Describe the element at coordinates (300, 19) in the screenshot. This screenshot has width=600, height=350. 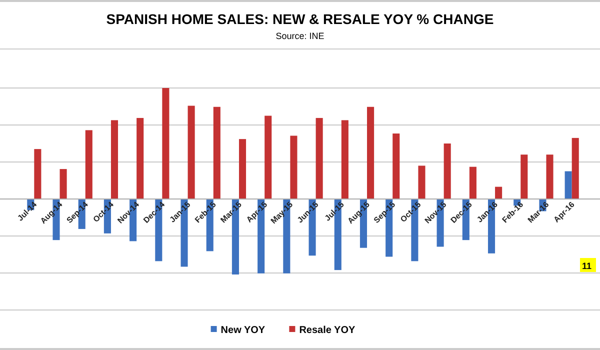
I see `chart-title: SPANISH HOME SALES: NEW & RESALE YOY % CHANGE` at that location.